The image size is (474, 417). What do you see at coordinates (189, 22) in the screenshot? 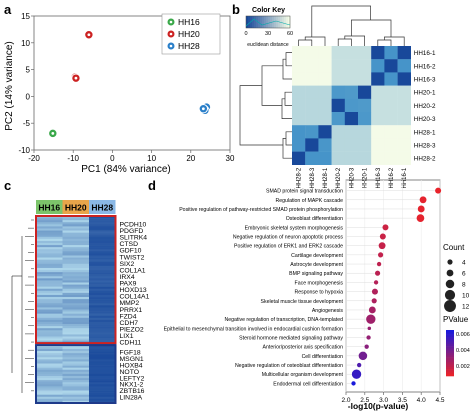
I see `pca-legend-label: HH16` at bounding box center [189, 22].